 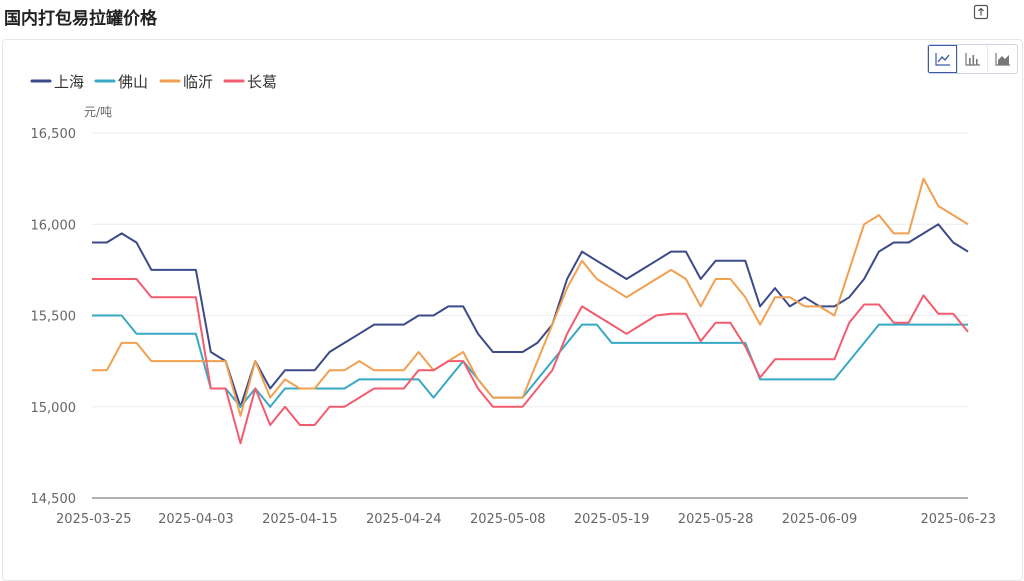 I want to click on x-tick-label: 2025-04-24, so click(x=404, y=519).